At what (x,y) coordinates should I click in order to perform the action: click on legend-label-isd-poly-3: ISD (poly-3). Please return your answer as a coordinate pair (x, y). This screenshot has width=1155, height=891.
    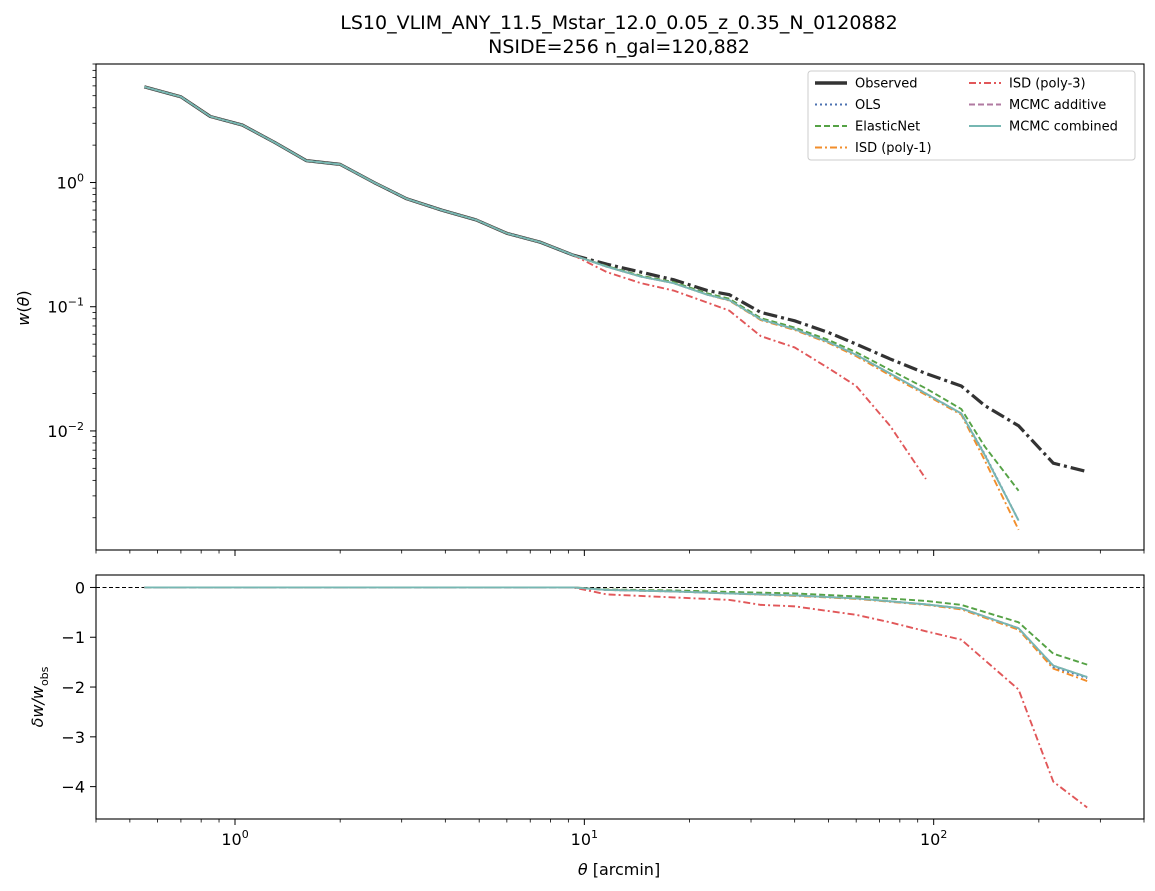
    Looking at the image, I should click on (1047, 84).